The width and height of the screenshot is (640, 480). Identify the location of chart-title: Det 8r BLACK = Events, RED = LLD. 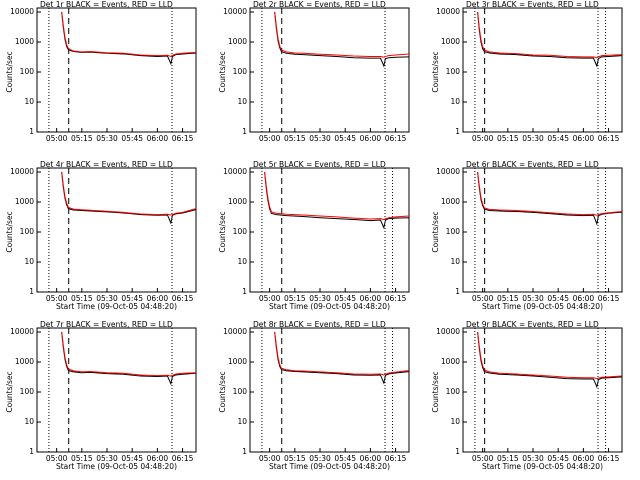
(319, 324).